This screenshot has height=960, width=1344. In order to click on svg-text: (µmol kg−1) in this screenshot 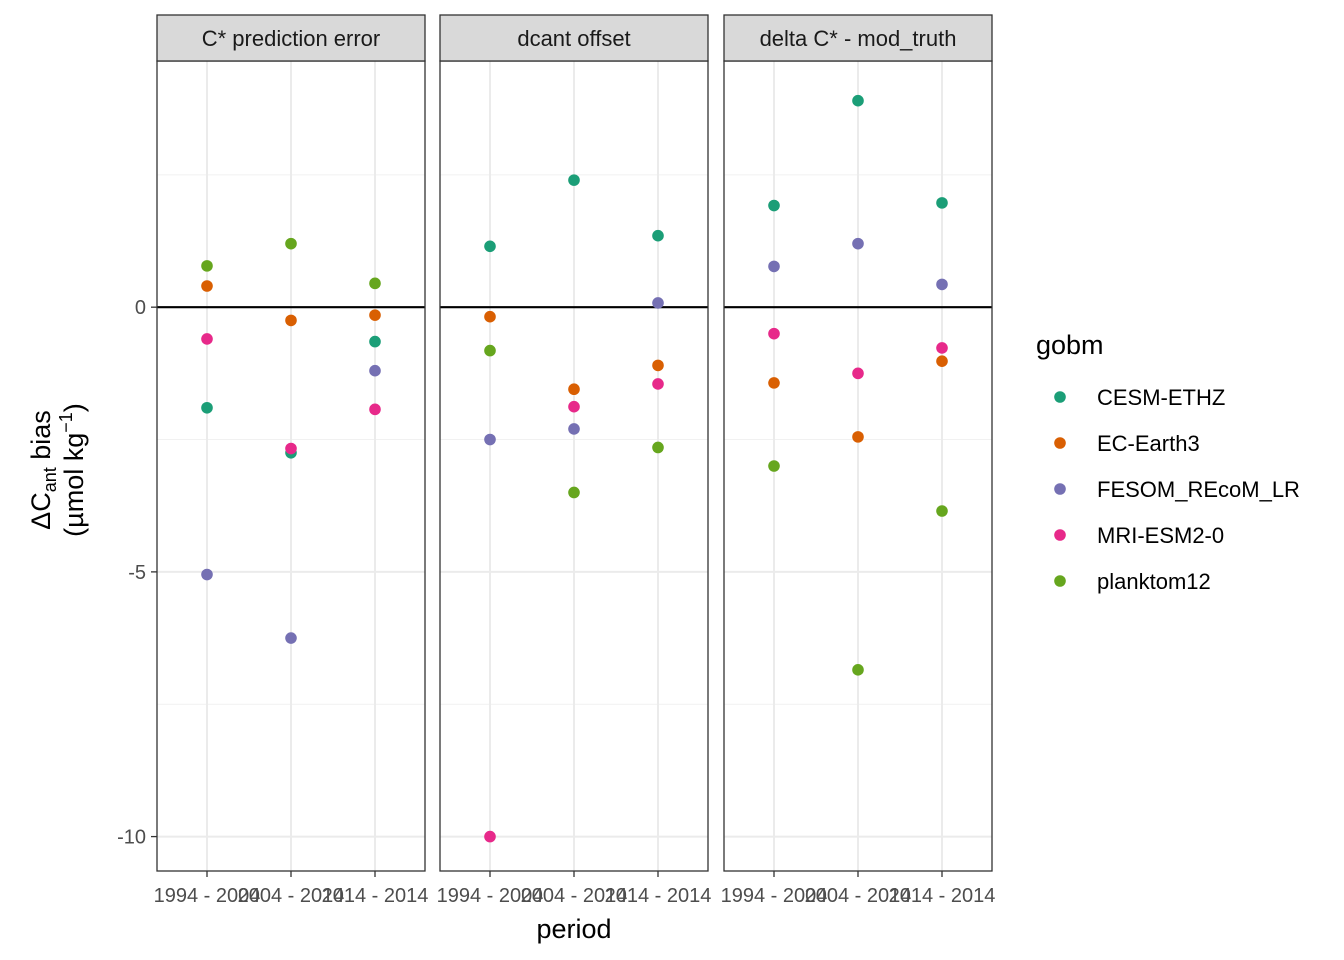, I will do `click(72, 470)`.